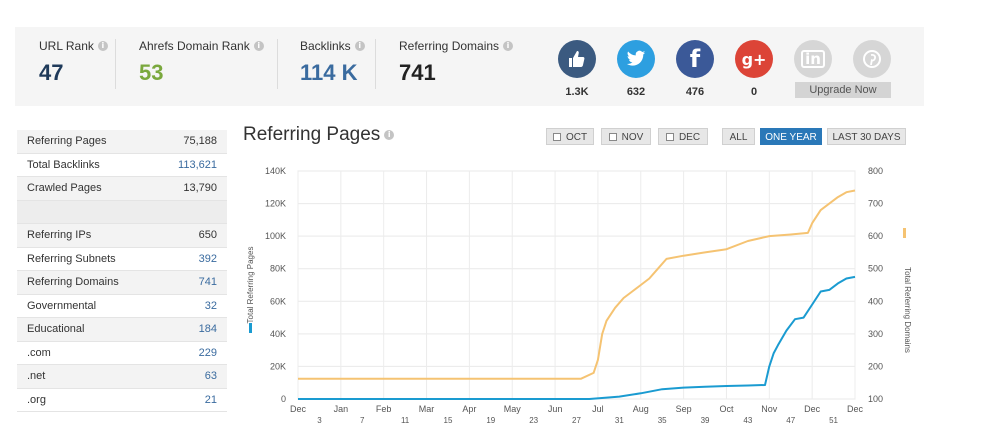 This screenshot has height=423, width=1000. What do you see at coordinates (250, 328) in the screenshot?
I see `y-axis-legend-swatch` at bounding box center [250, 328].